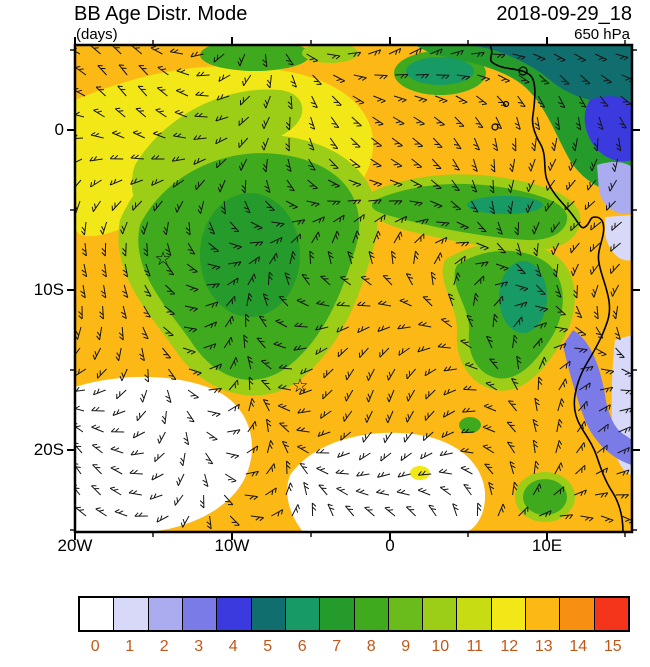 This screenshot has width=650, height=667. I want to click on contour-seagreen-comma-core, so click(523, 297).